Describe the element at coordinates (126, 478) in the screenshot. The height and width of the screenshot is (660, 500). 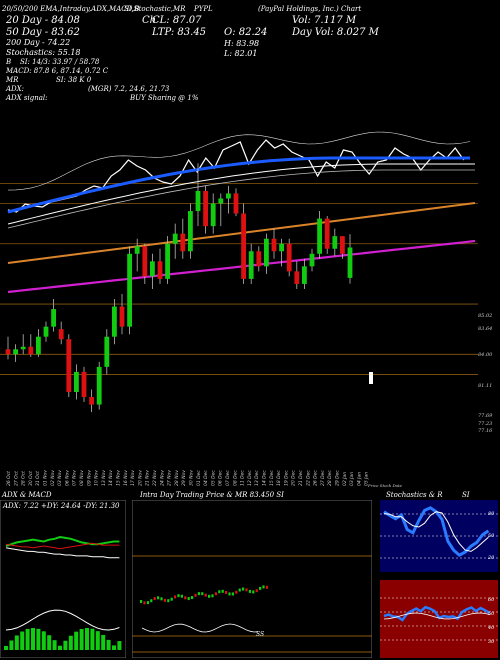
I see `date-label: 16 Nov` at that location.